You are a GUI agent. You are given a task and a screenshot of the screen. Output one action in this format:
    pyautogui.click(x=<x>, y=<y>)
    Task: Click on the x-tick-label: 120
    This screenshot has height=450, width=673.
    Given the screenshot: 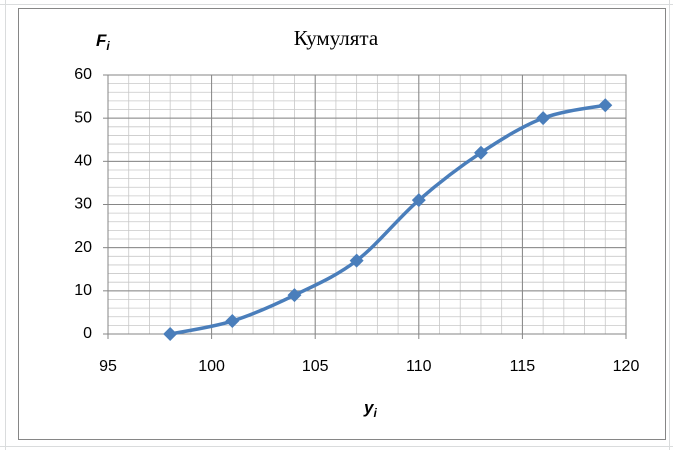 What is the action you would take?
    pyautogui.click(x=626, y=366)
    